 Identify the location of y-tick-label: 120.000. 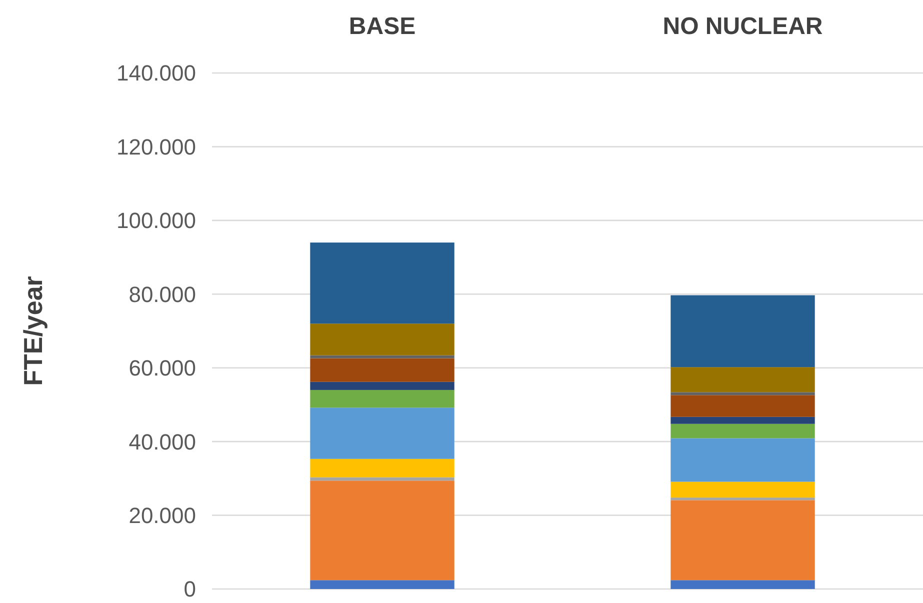
(156, 147).